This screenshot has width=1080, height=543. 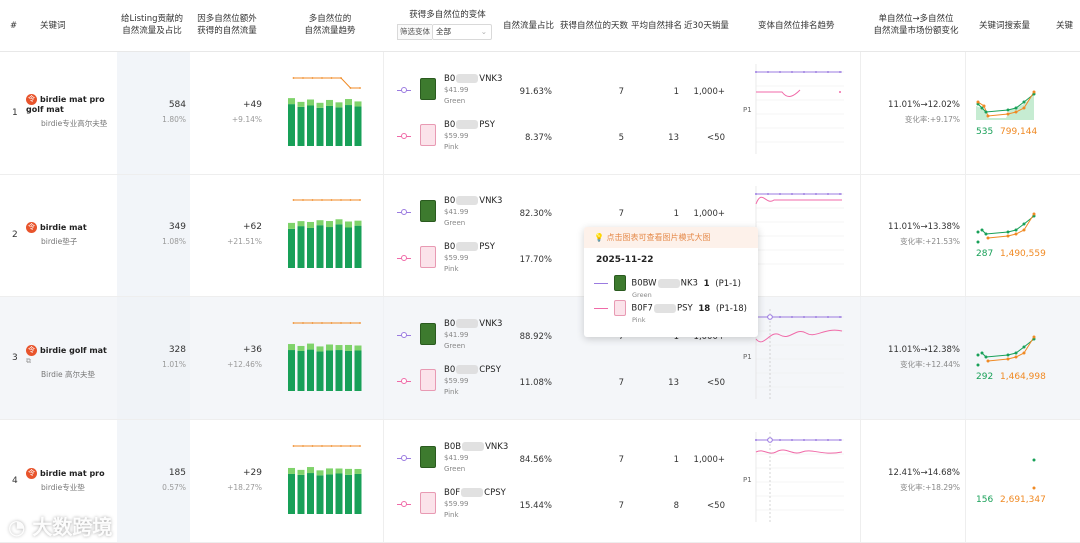 What do you see at coordinates (73, 350) in the screenshot?
I see `keyword-text: birdie golf mat` at bounding box center [73, 350].